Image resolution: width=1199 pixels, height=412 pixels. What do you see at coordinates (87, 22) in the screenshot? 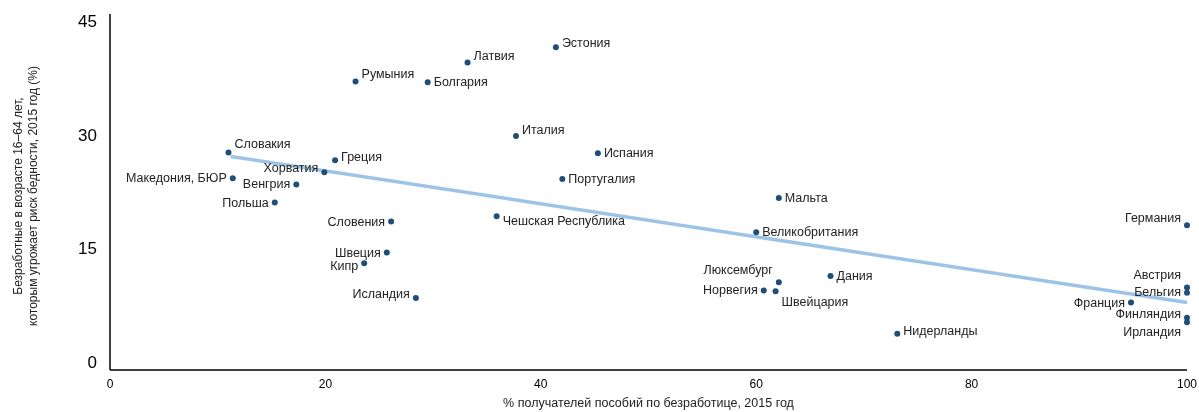
I see `y-tick-label: 45` at bounding box center [87, 22].